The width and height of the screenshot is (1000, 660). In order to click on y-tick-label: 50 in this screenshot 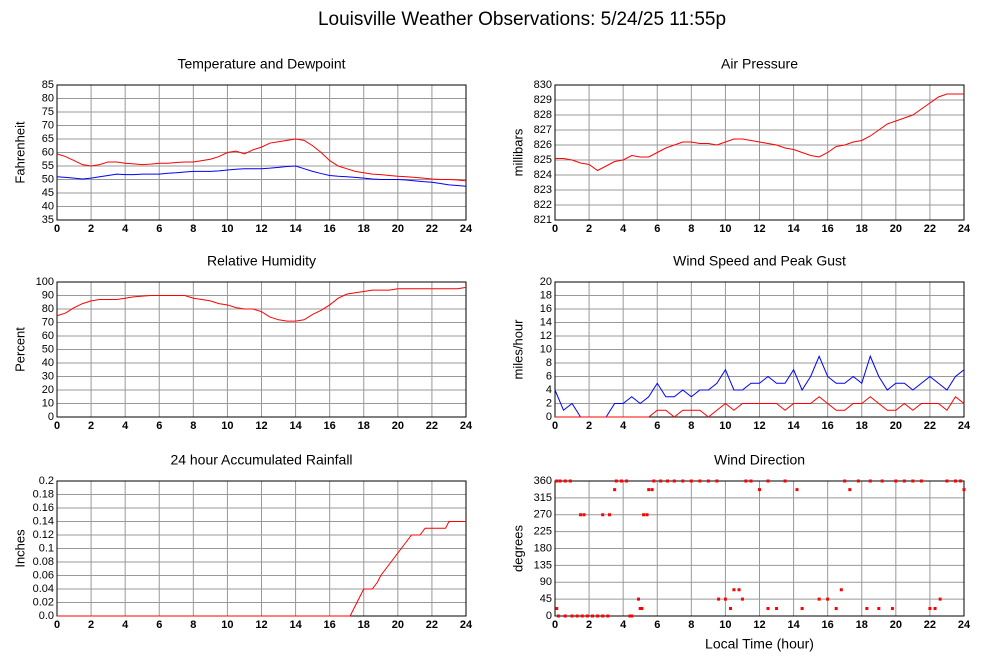, I will do `click(48, 179)`.